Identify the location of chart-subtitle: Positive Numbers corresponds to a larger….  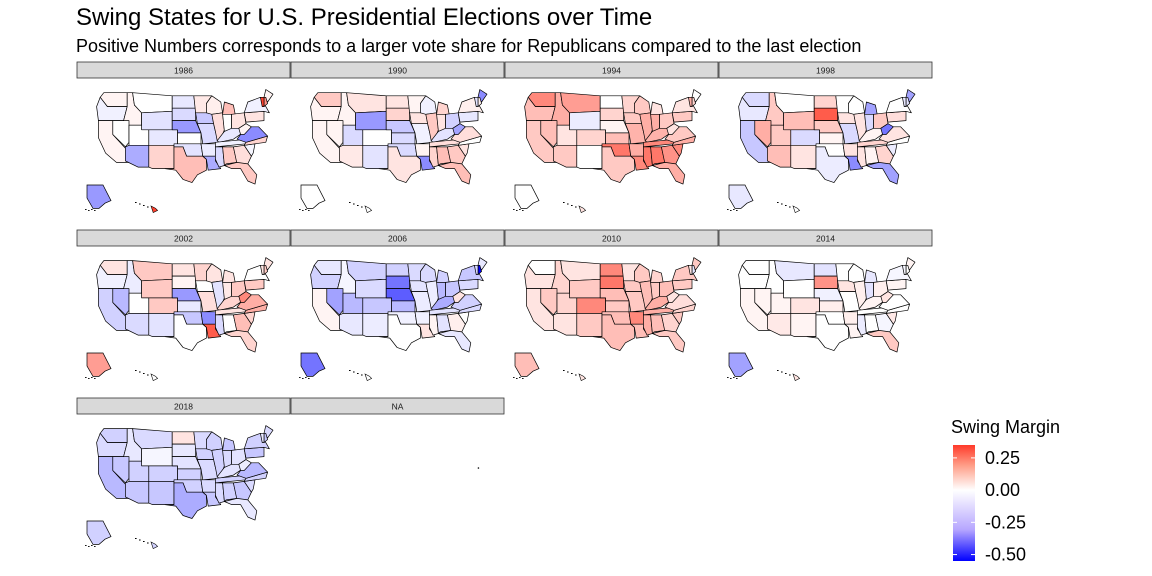
(469, 46).